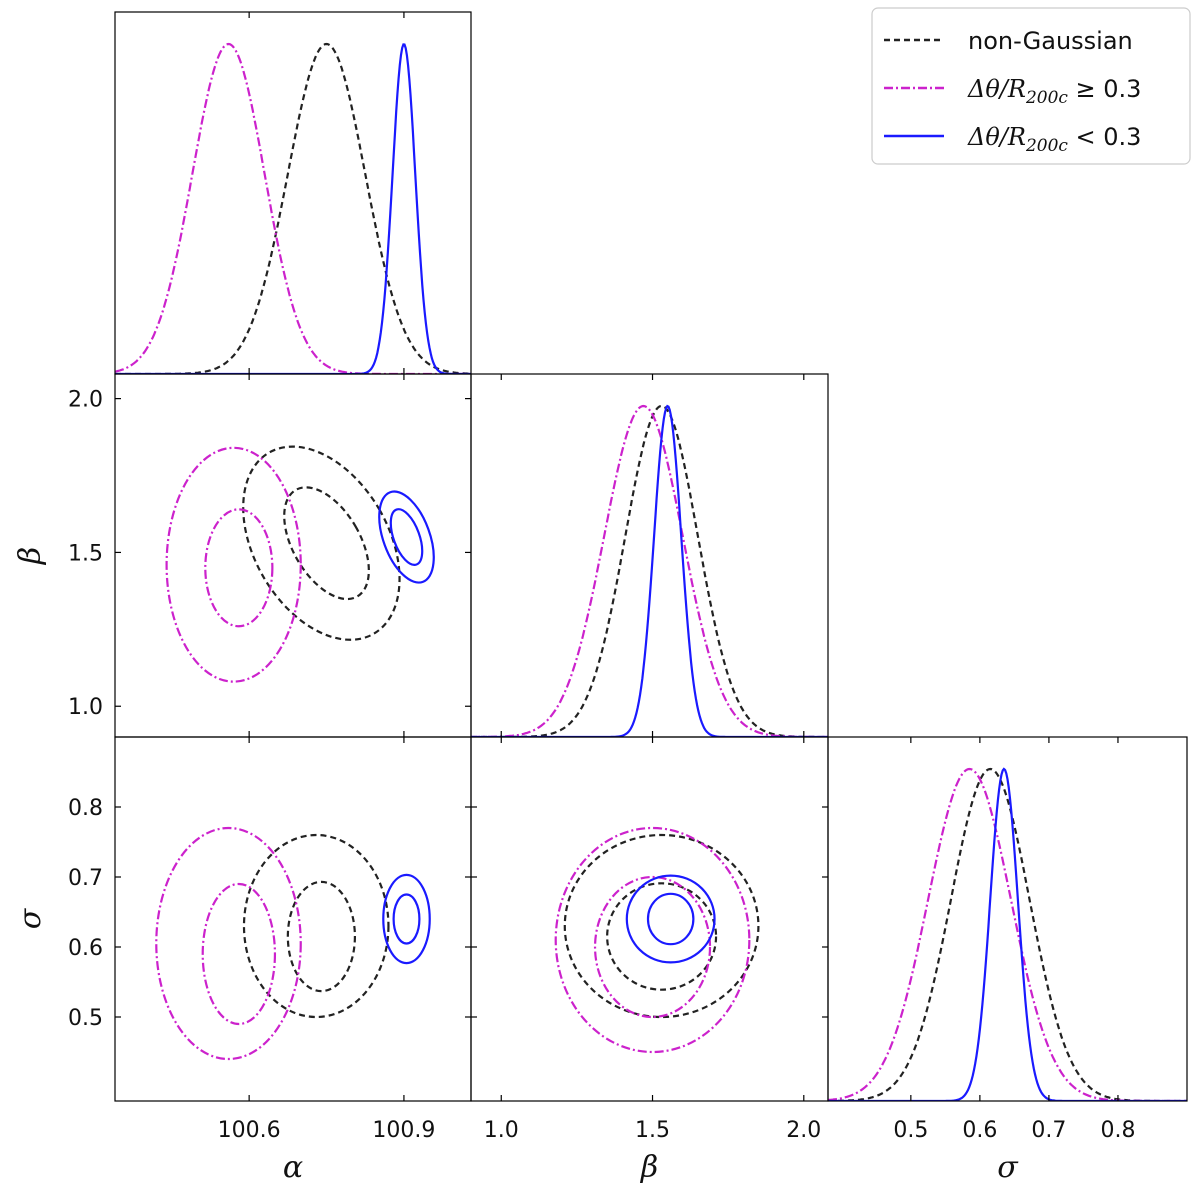 This screenshot has width=1200, height=1187. What do you see at coordinates (30, 556) in the screenshot?
I see `y-axis-label-beta: β` at bounding box center [30, 556].